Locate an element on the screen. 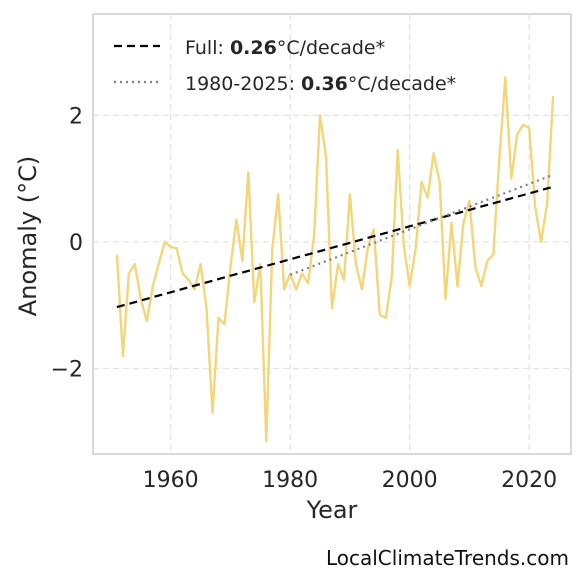 Image resolution: width=585 pixels, height=580 pixels. x-tick-label: 1960 is located at coordinates (171, 480).